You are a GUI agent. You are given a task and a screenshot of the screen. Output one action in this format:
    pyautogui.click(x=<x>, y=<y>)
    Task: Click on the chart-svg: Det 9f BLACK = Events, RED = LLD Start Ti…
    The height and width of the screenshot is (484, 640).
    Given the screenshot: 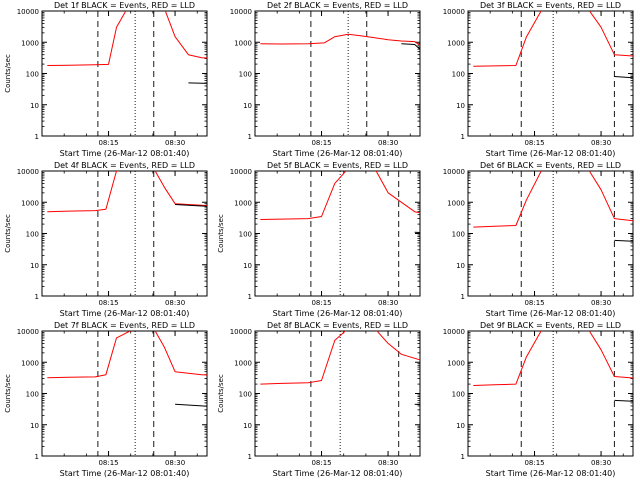 What is the action you would take?
    pyautogui.click(x=538, y=399)
    